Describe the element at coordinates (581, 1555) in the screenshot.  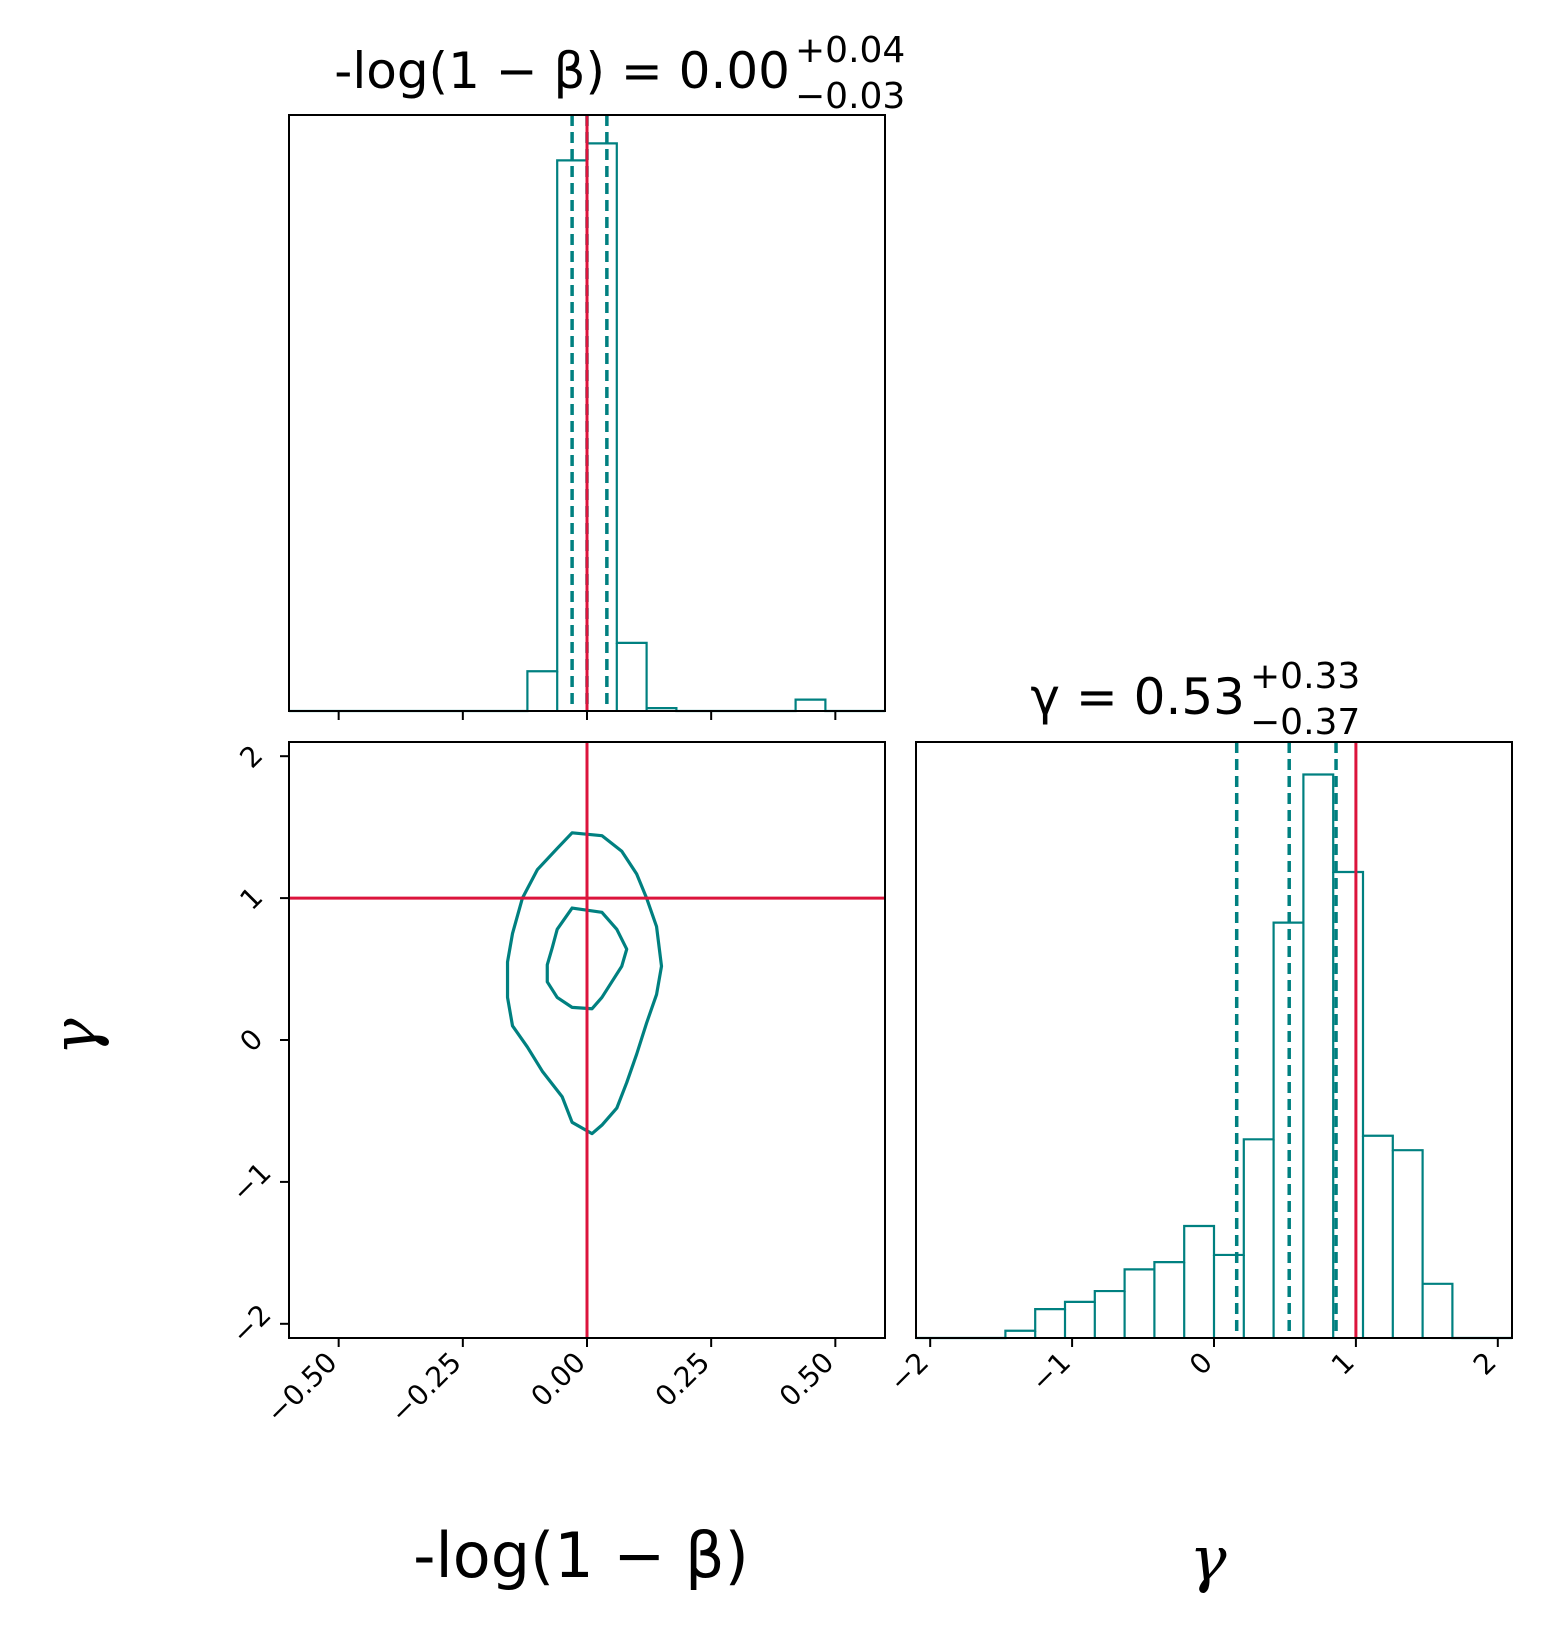
I see `x-axis-label-beta: -log(1 − β)` at that location.